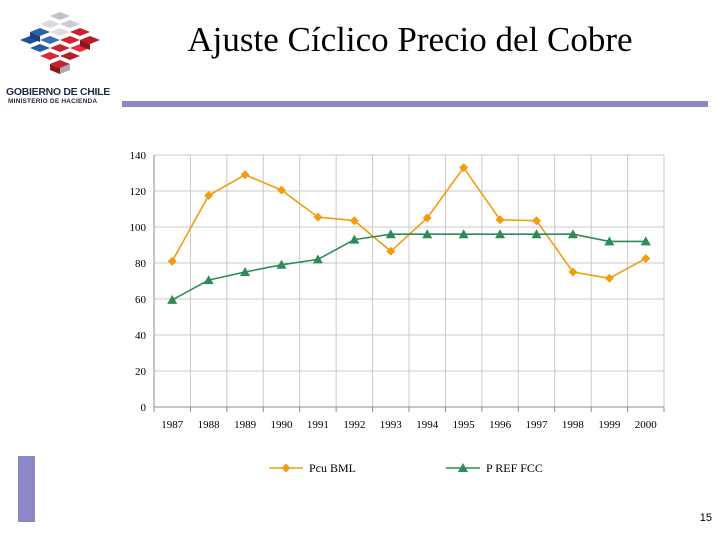 The image size is (720, 540). Describe the element at coordinates (141, 264) in the screenshot. I see `y-tick-label: 80` at that location.